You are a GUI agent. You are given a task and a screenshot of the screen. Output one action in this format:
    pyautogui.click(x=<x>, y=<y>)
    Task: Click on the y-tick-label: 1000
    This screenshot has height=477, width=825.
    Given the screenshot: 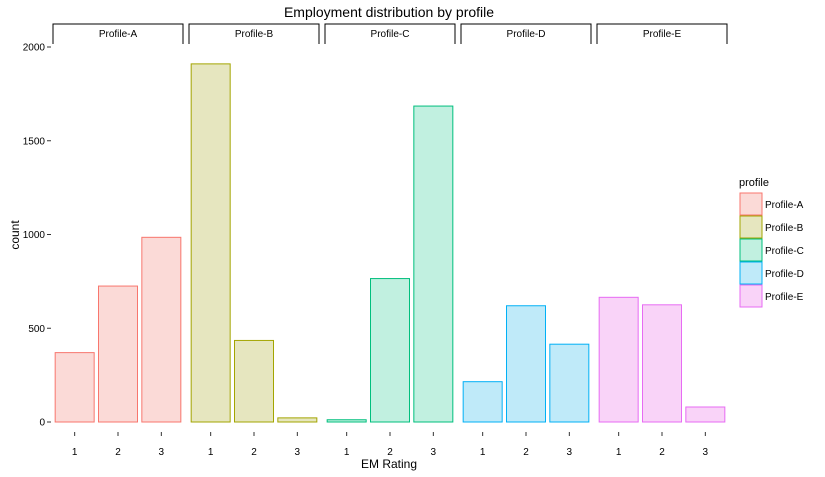 What is the action you would take?
    pyautogui.click(x=34, y=235)
    